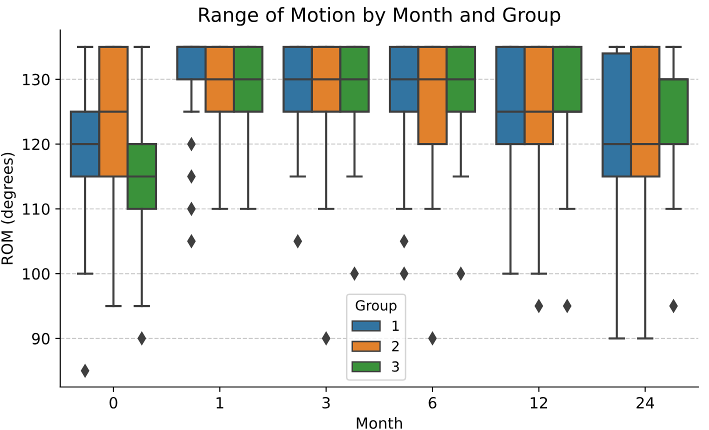 The height and width of the screenshot is (430, 709). I want to click on x-tick-label: 12, so click(539, 402).